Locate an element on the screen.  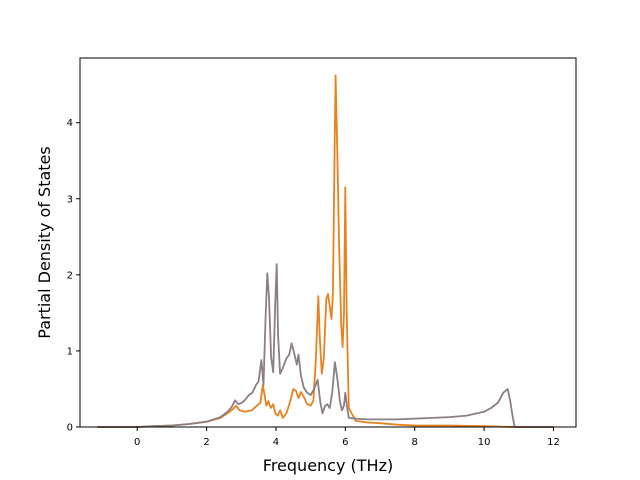
x-axis-label: Frequency (THz) is located at coordinates (328, 465).